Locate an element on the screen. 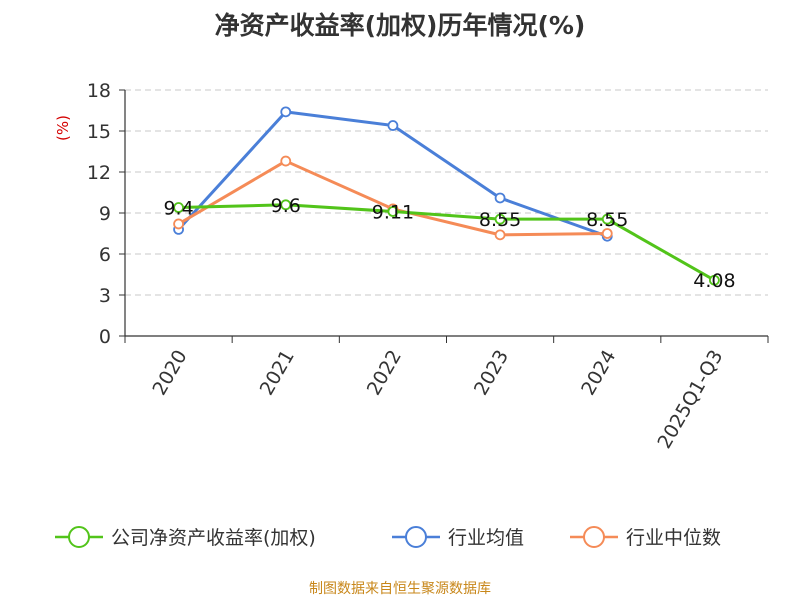 The image size is (800, 600). chart-title: 净资产收益率(加权)历年情况(%) is located at coordinates (400, 25).